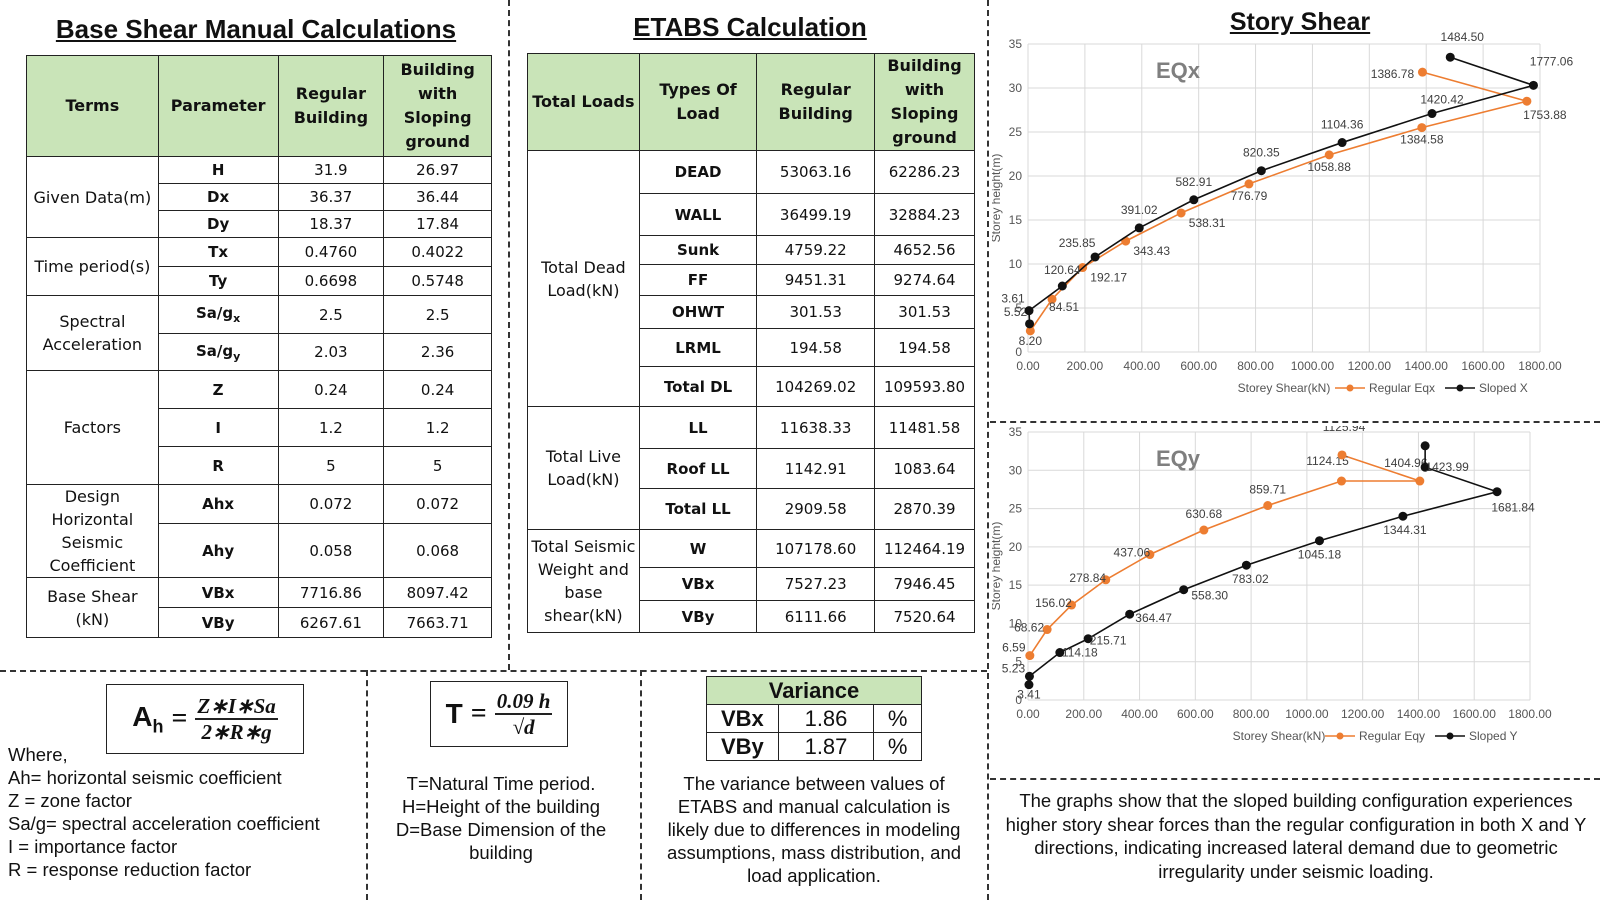 Image resolution: width=1600 pixels, height=900 pixels. What do you see at coordinates (218, 427) in the screenshot?
I see `parameter-cell: I` at bounding box center [218, 427].